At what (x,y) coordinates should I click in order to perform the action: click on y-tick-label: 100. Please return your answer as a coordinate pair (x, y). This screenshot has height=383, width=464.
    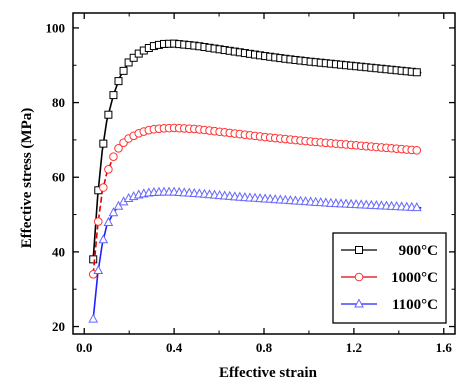
    Looking at the image, I should click on (56, 27).